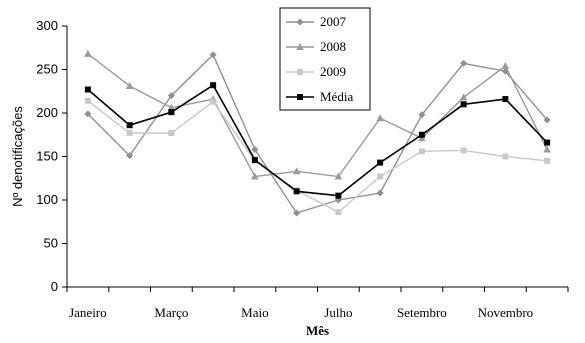 The width and height of the screenshot is (585, 343). Describe the element at coordinates (316, 46) in the screenshot. I see `legend-item: 2008` at that location.